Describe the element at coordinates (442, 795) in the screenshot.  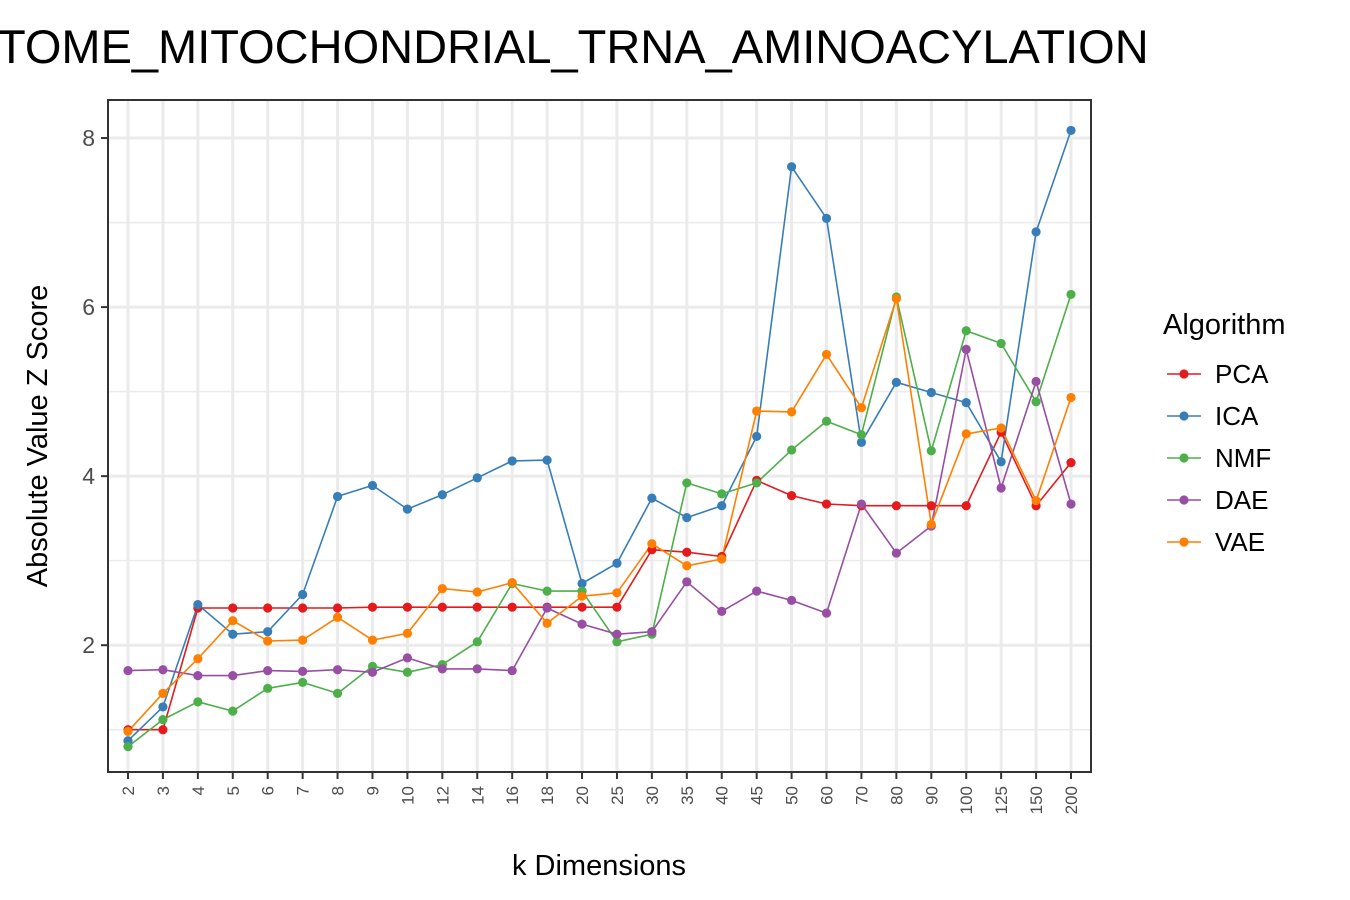
I see `x-tick-label: 12` at that location.